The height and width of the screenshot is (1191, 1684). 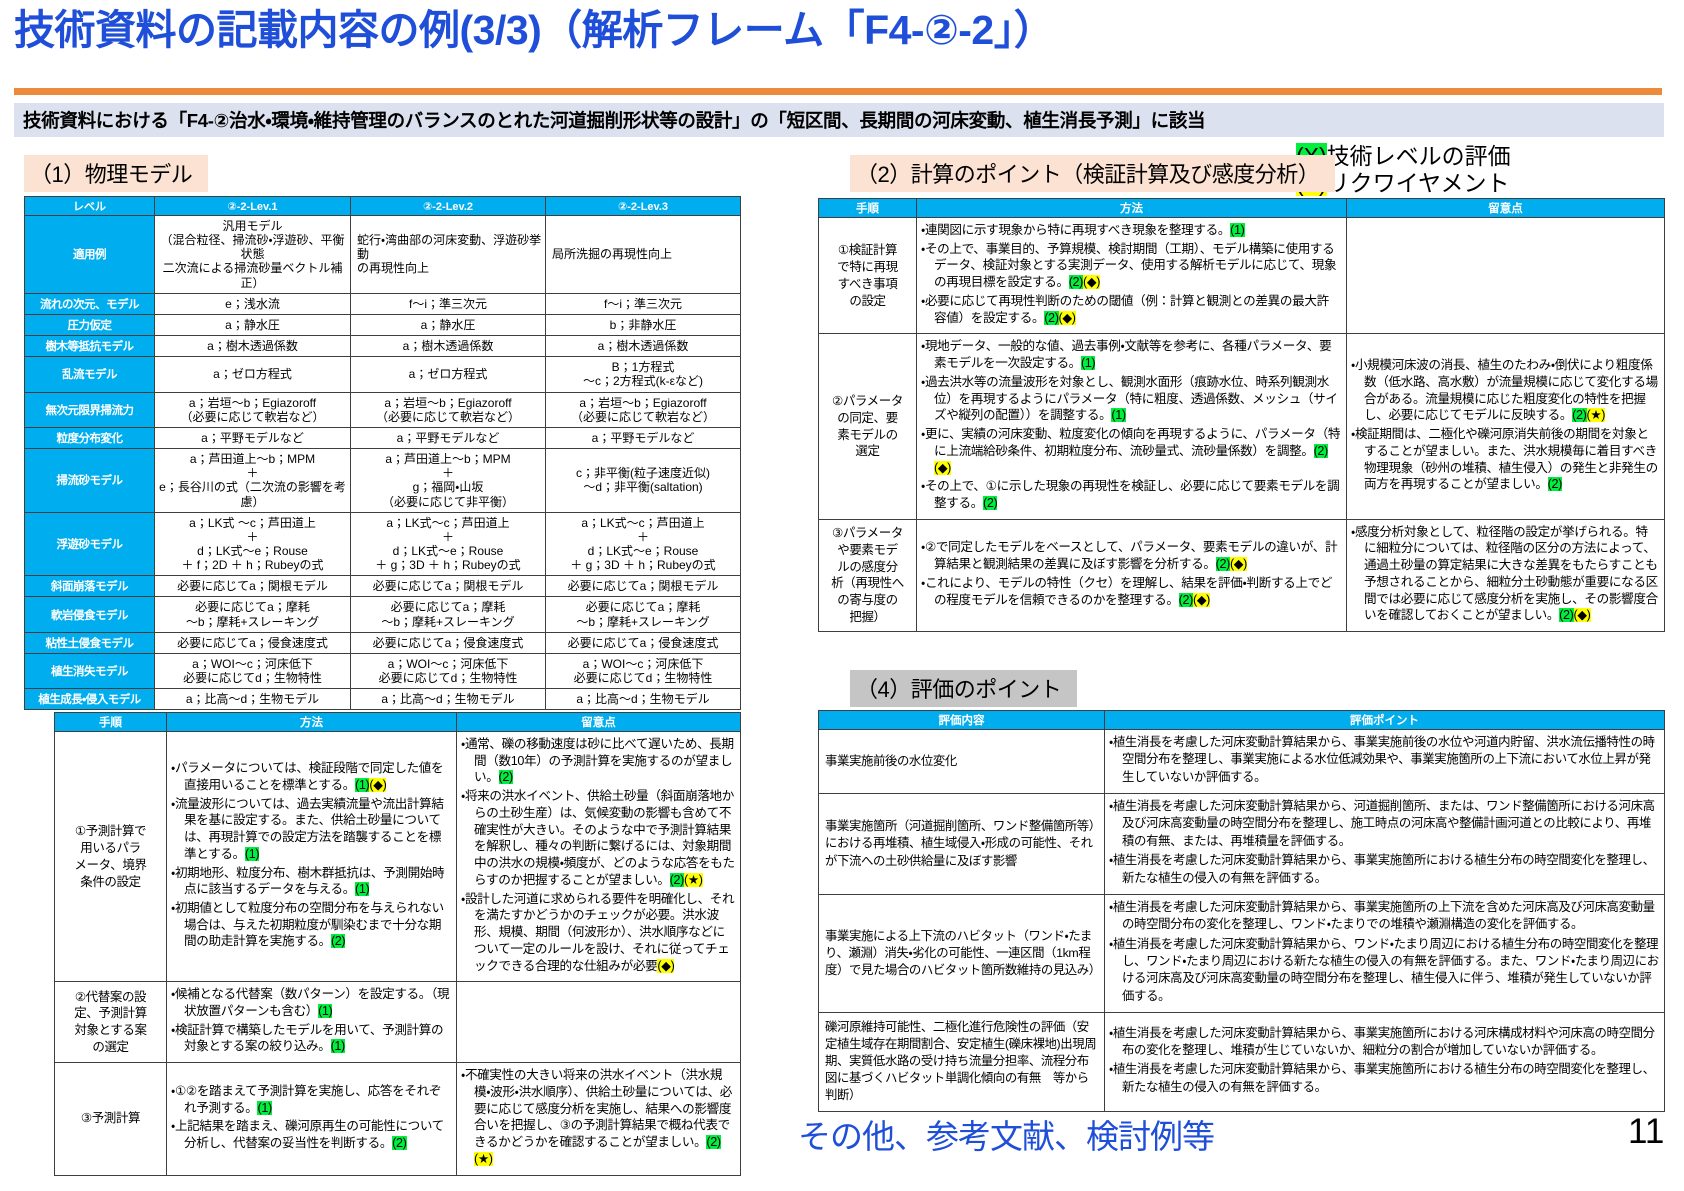 I want to click on step-cell: ②パラメータ の同定、要 素モデルの 選定, so click(x=867, y=426).